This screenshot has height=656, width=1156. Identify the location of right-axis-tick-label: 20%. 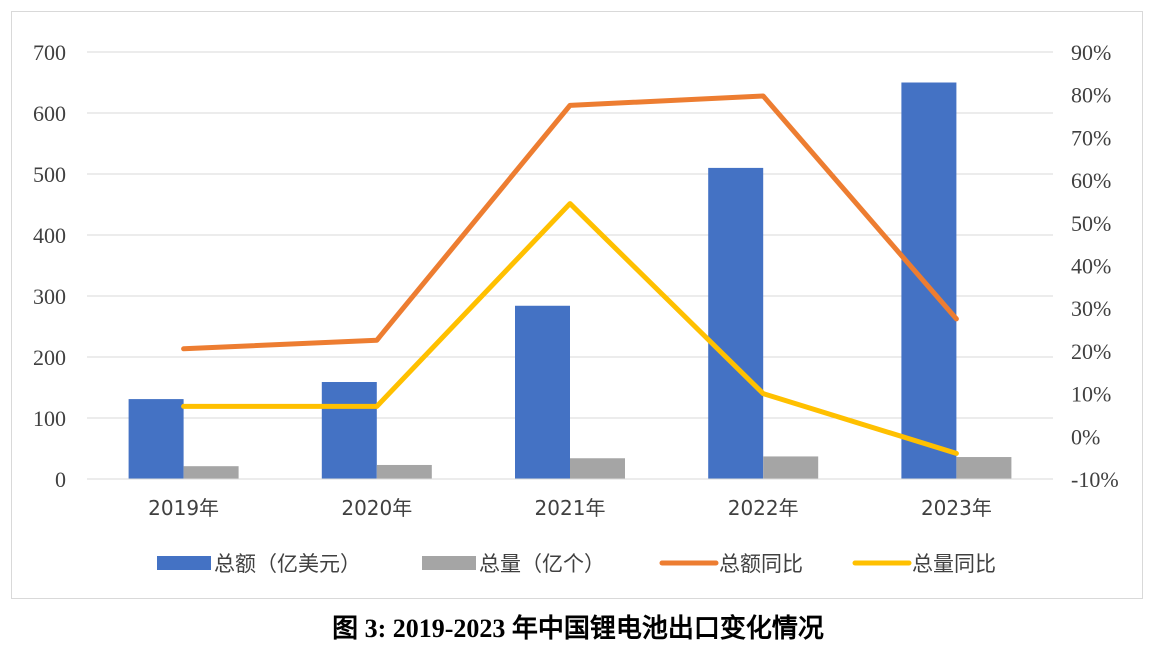
(1091, 351).